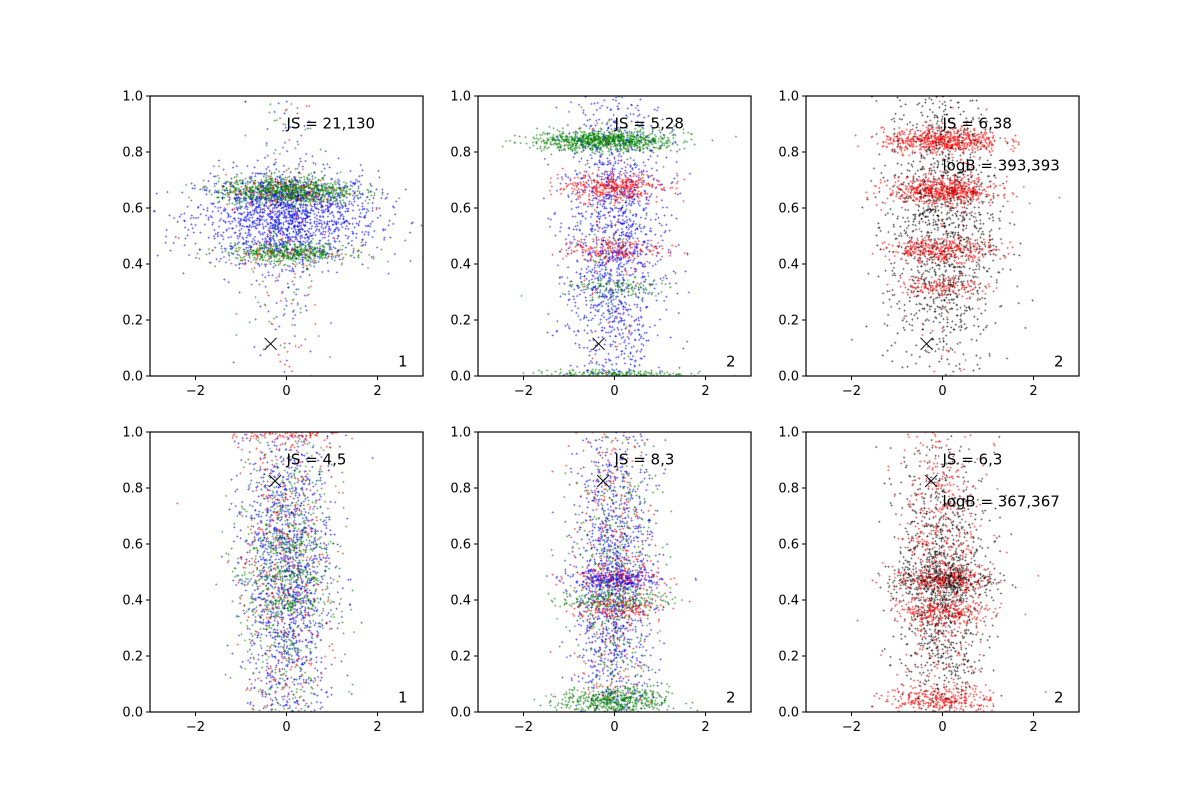 This screenshot has height=804, width=1200. I want to click on js-annotation: JS = 21,130, so click(331, 124).